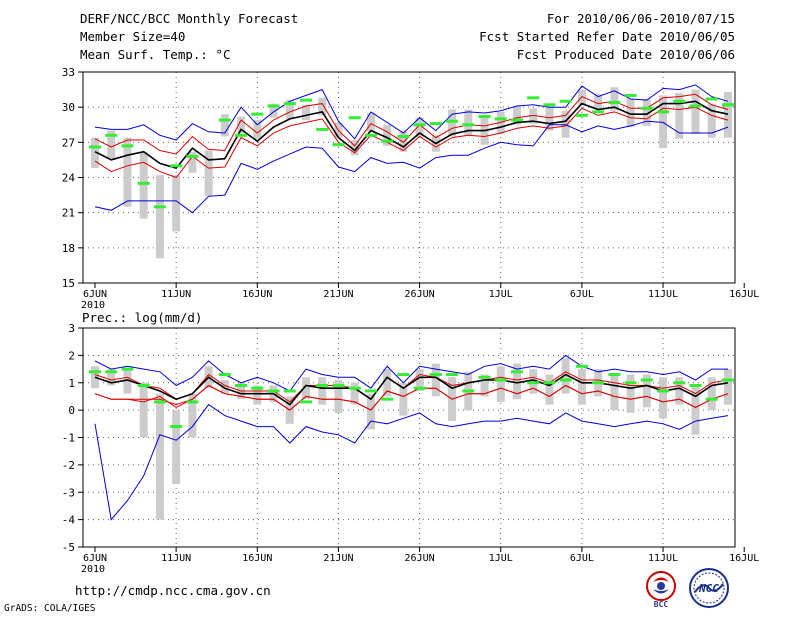 The width and height of the screenshot is (800, 618). What do you see at coordinates (93, 305) in the screenshot?
I see `x-year-label: 2010` at bounding box center [93, 305].